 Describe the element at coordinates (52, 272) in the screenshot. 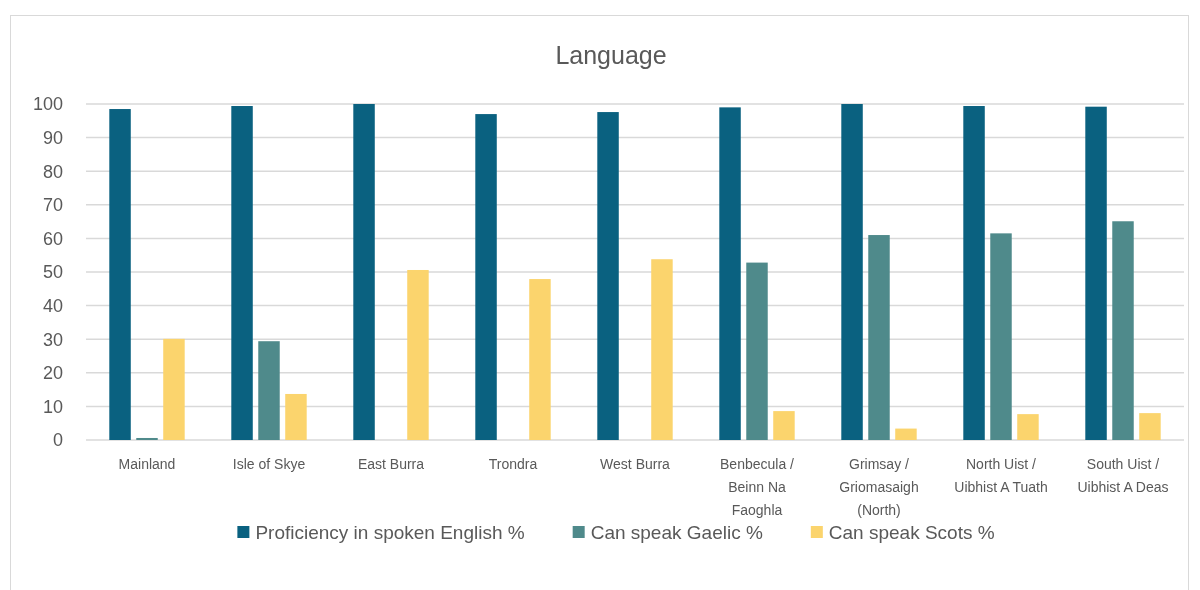

I see `y-tick-label: 50` at that location.